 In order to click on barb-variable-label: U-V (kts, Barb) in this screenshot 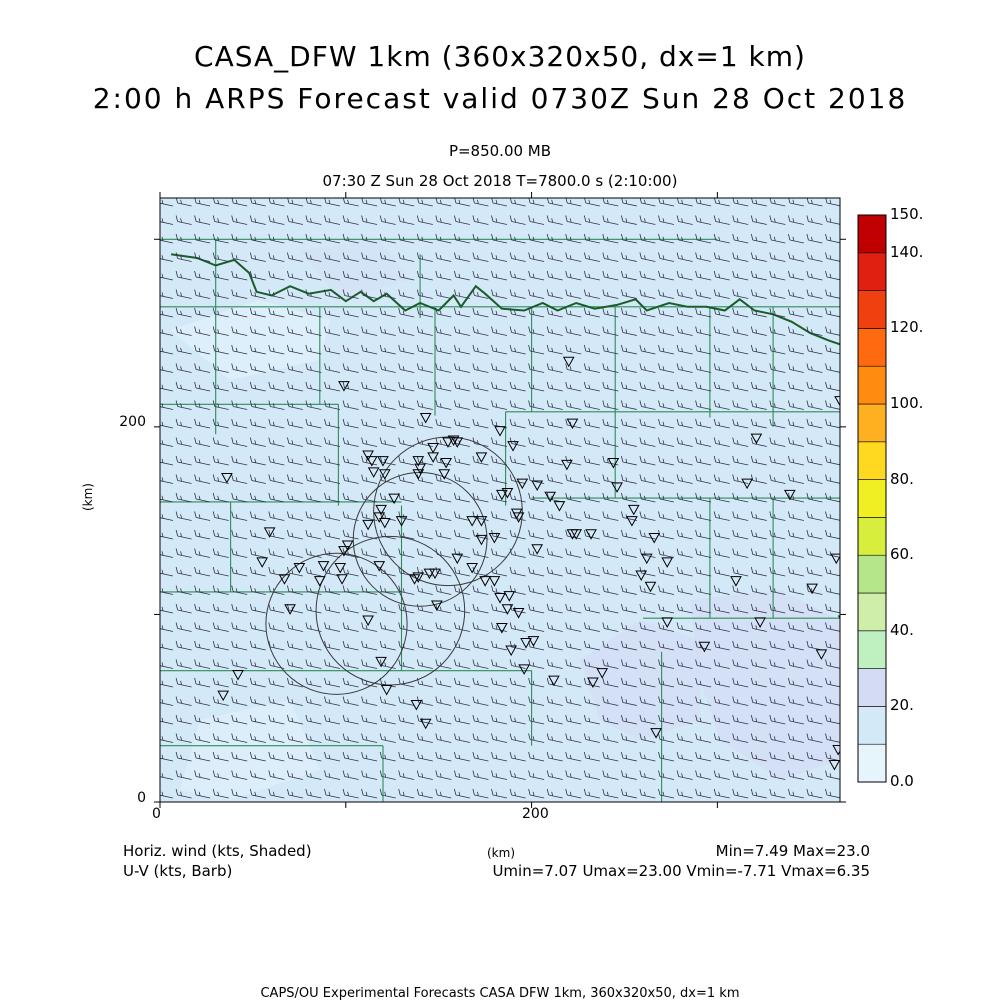, I will do `click(178, 871)`.